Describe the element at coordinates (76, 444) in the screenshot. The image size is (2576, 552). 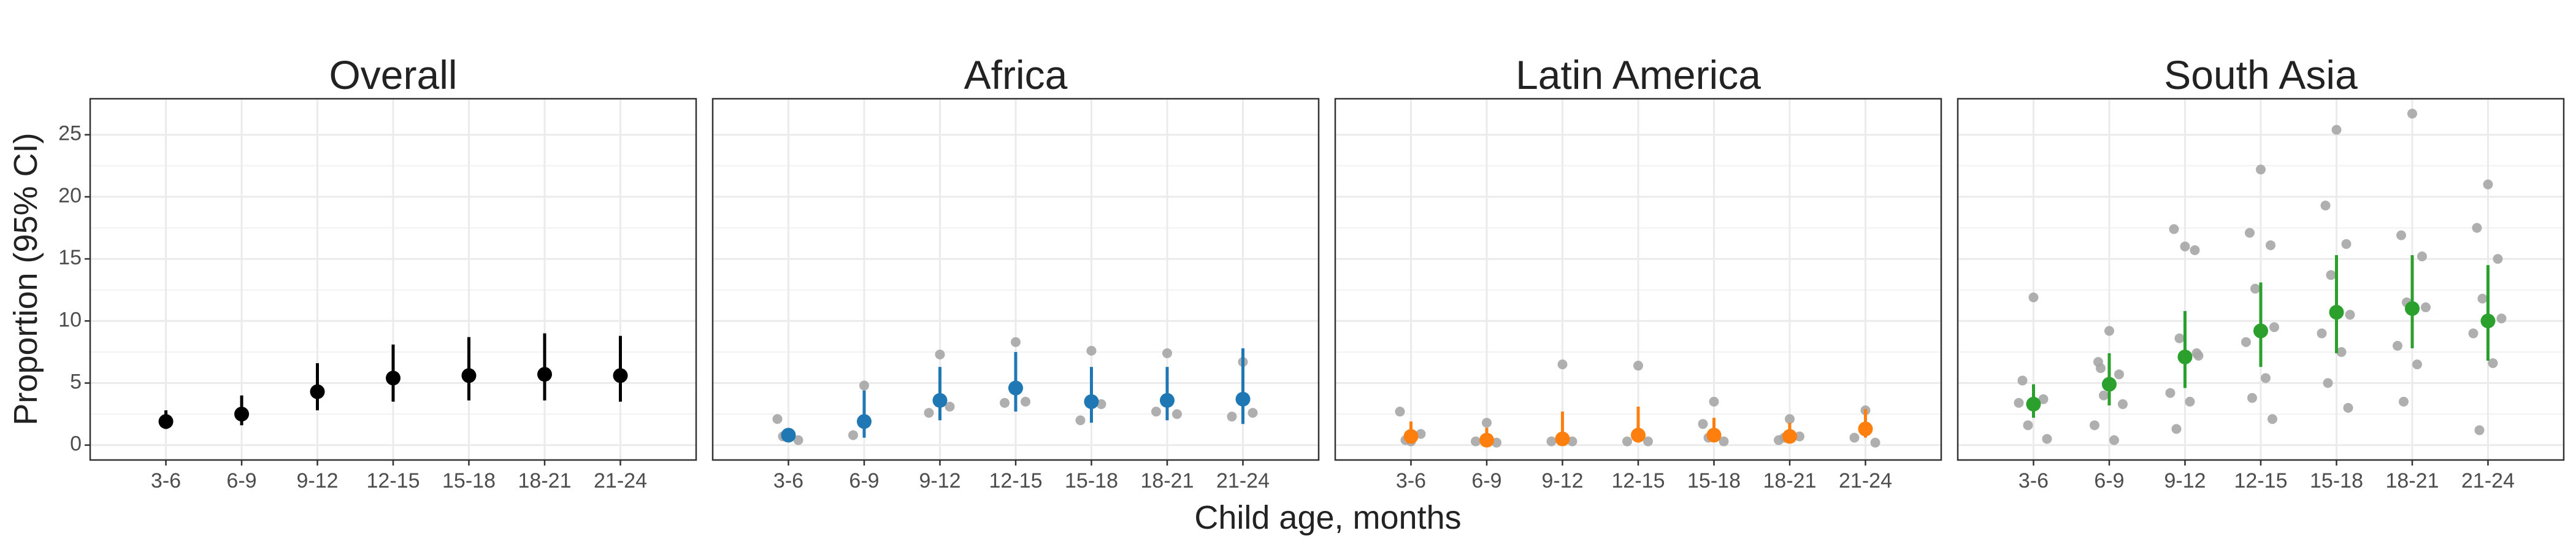
I see `y-tick-label: 0` at that location.